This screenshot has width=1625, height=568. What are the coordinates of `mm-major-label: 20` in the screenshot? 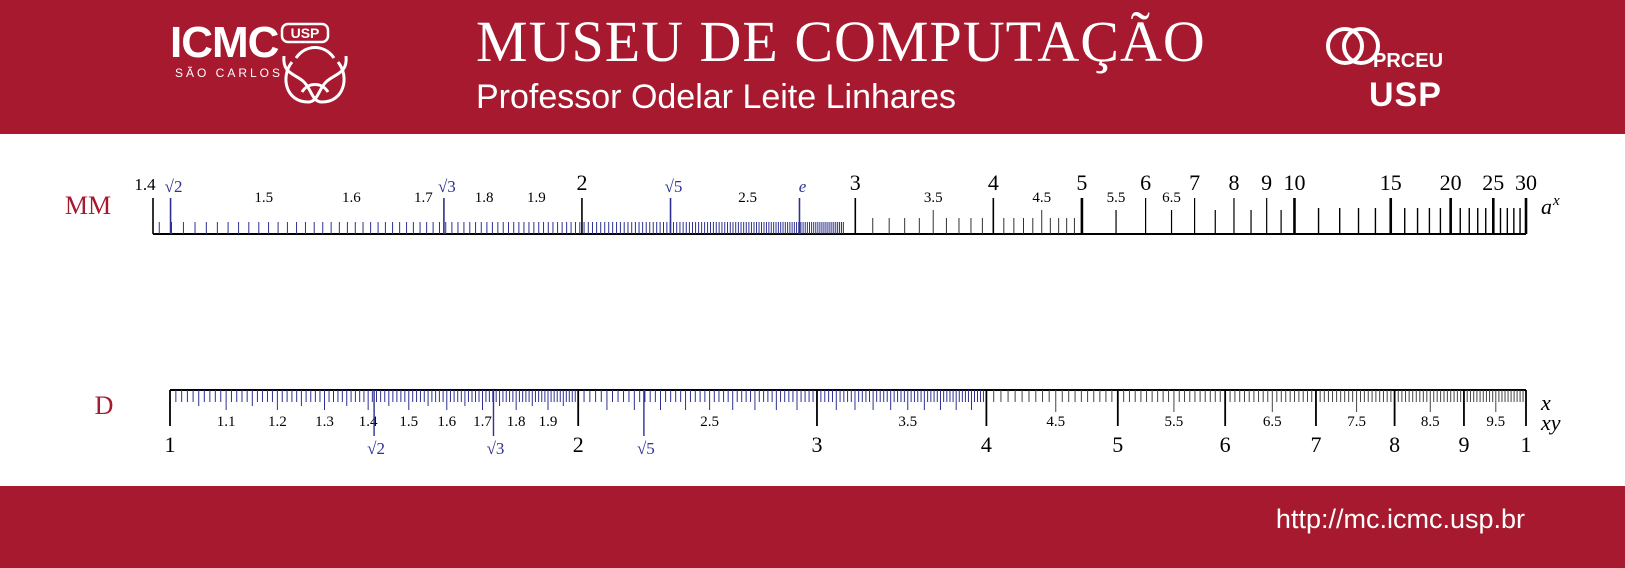 It's located at (1451, 182).